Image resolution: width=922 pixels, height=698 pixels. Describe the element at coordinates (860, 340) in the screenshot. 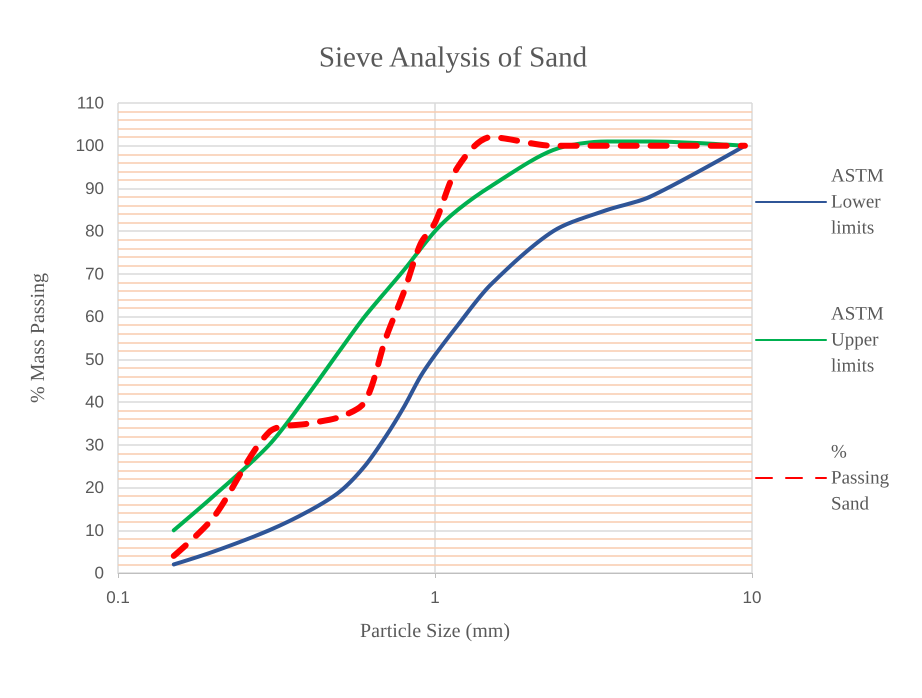

I see `legend-label: ASTM Upper limits` at that location.